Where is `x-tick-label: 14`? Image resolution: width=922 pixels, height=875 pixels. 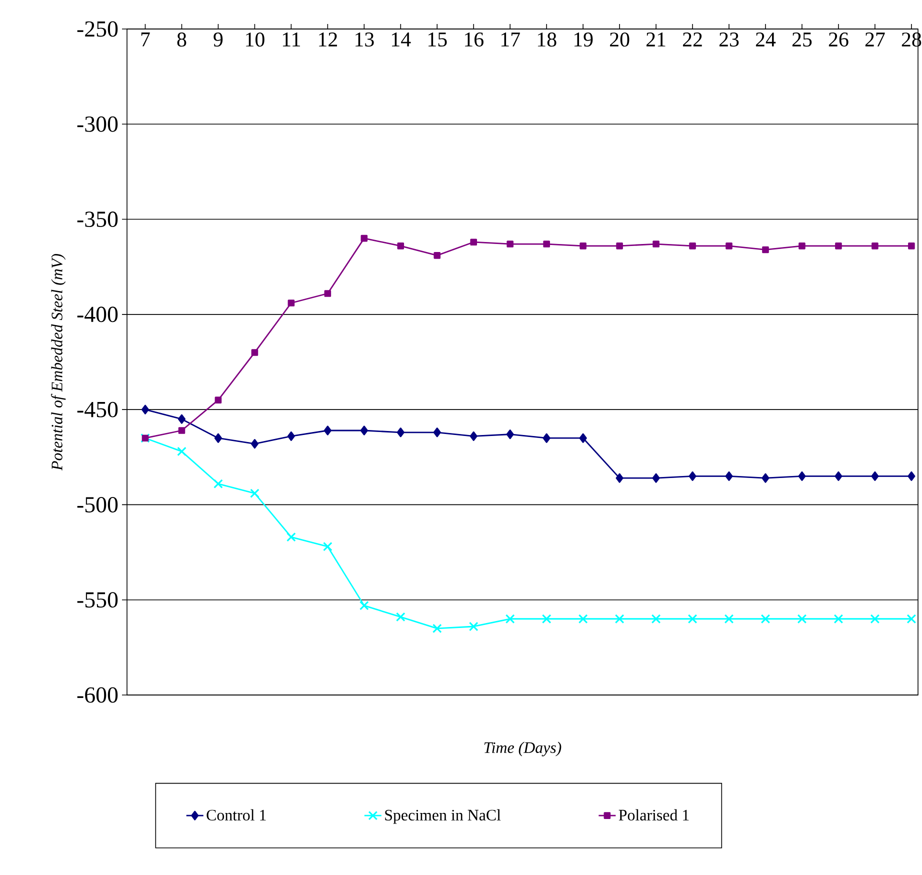 x-tick-label: 14 is located at coordinates (401, 39).